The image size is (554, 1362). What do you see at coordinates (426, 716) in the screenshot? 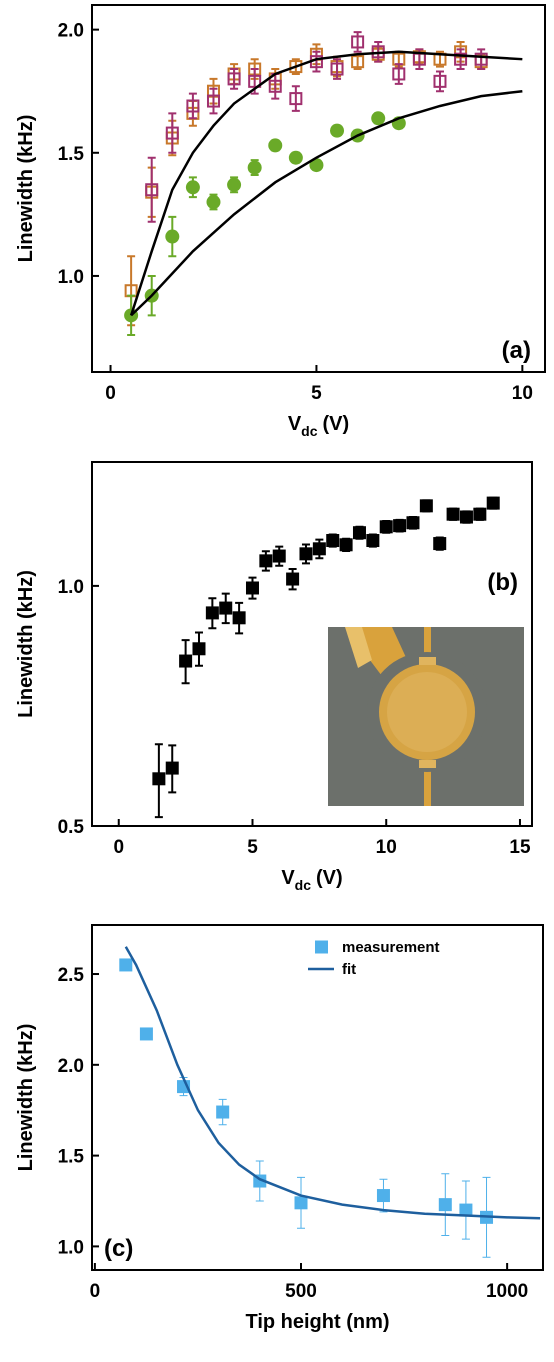
I see `inset-photo` at bounding box center [426, 716].